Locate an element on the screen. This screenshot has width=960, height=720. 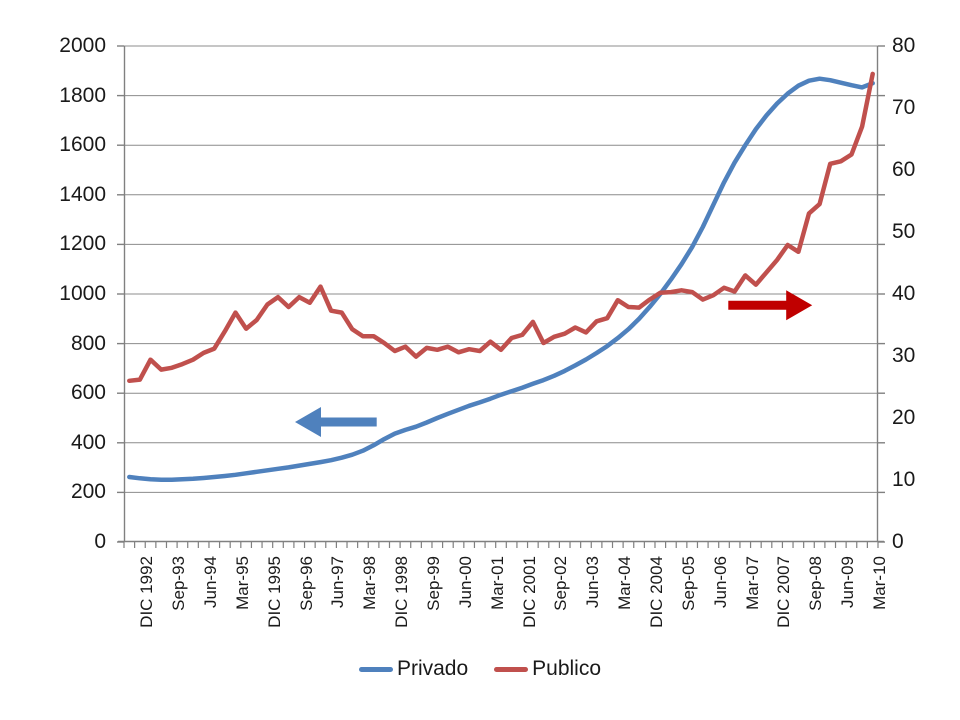
publico-line-swatch is located at coordinates (511, 669).